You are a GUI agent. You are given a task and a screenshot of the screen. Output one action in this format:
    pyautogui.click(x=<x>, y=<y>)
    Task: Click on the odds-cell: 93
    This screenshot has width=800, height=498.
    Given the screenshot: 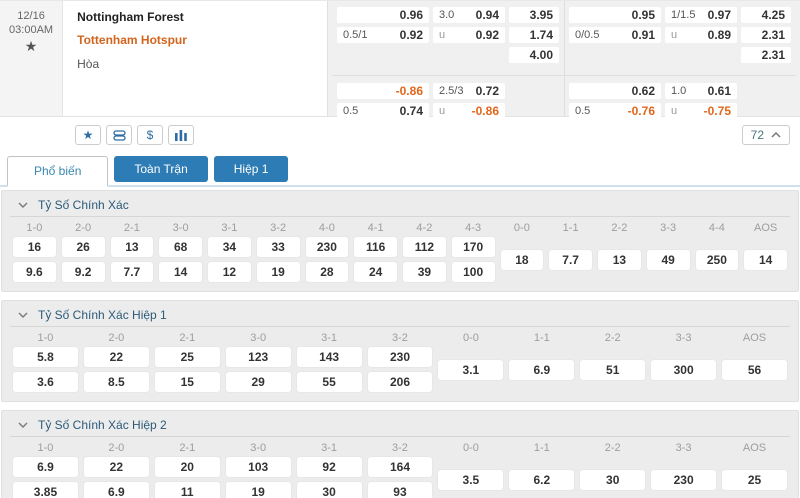 What is the action you would take?
    pyautogui.click(x=400, y=490)
    